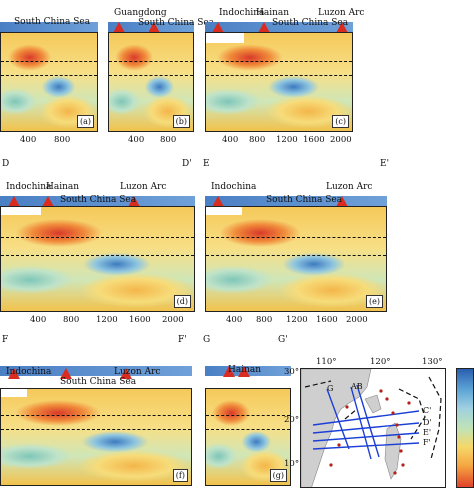  Describe the element at coordinates (182, 301) in the screenshot. I see `panel-tag: (d)` at that location.